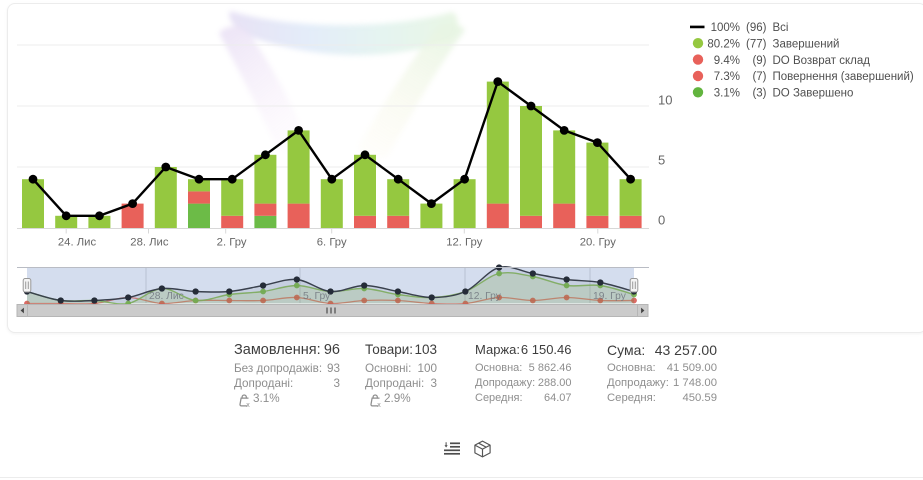 The height and width of the screenshot is (480, 923). Describe the element at coordinates (813, 94) in the screenshot. I see `svg-text: DO Завершено` at that location.